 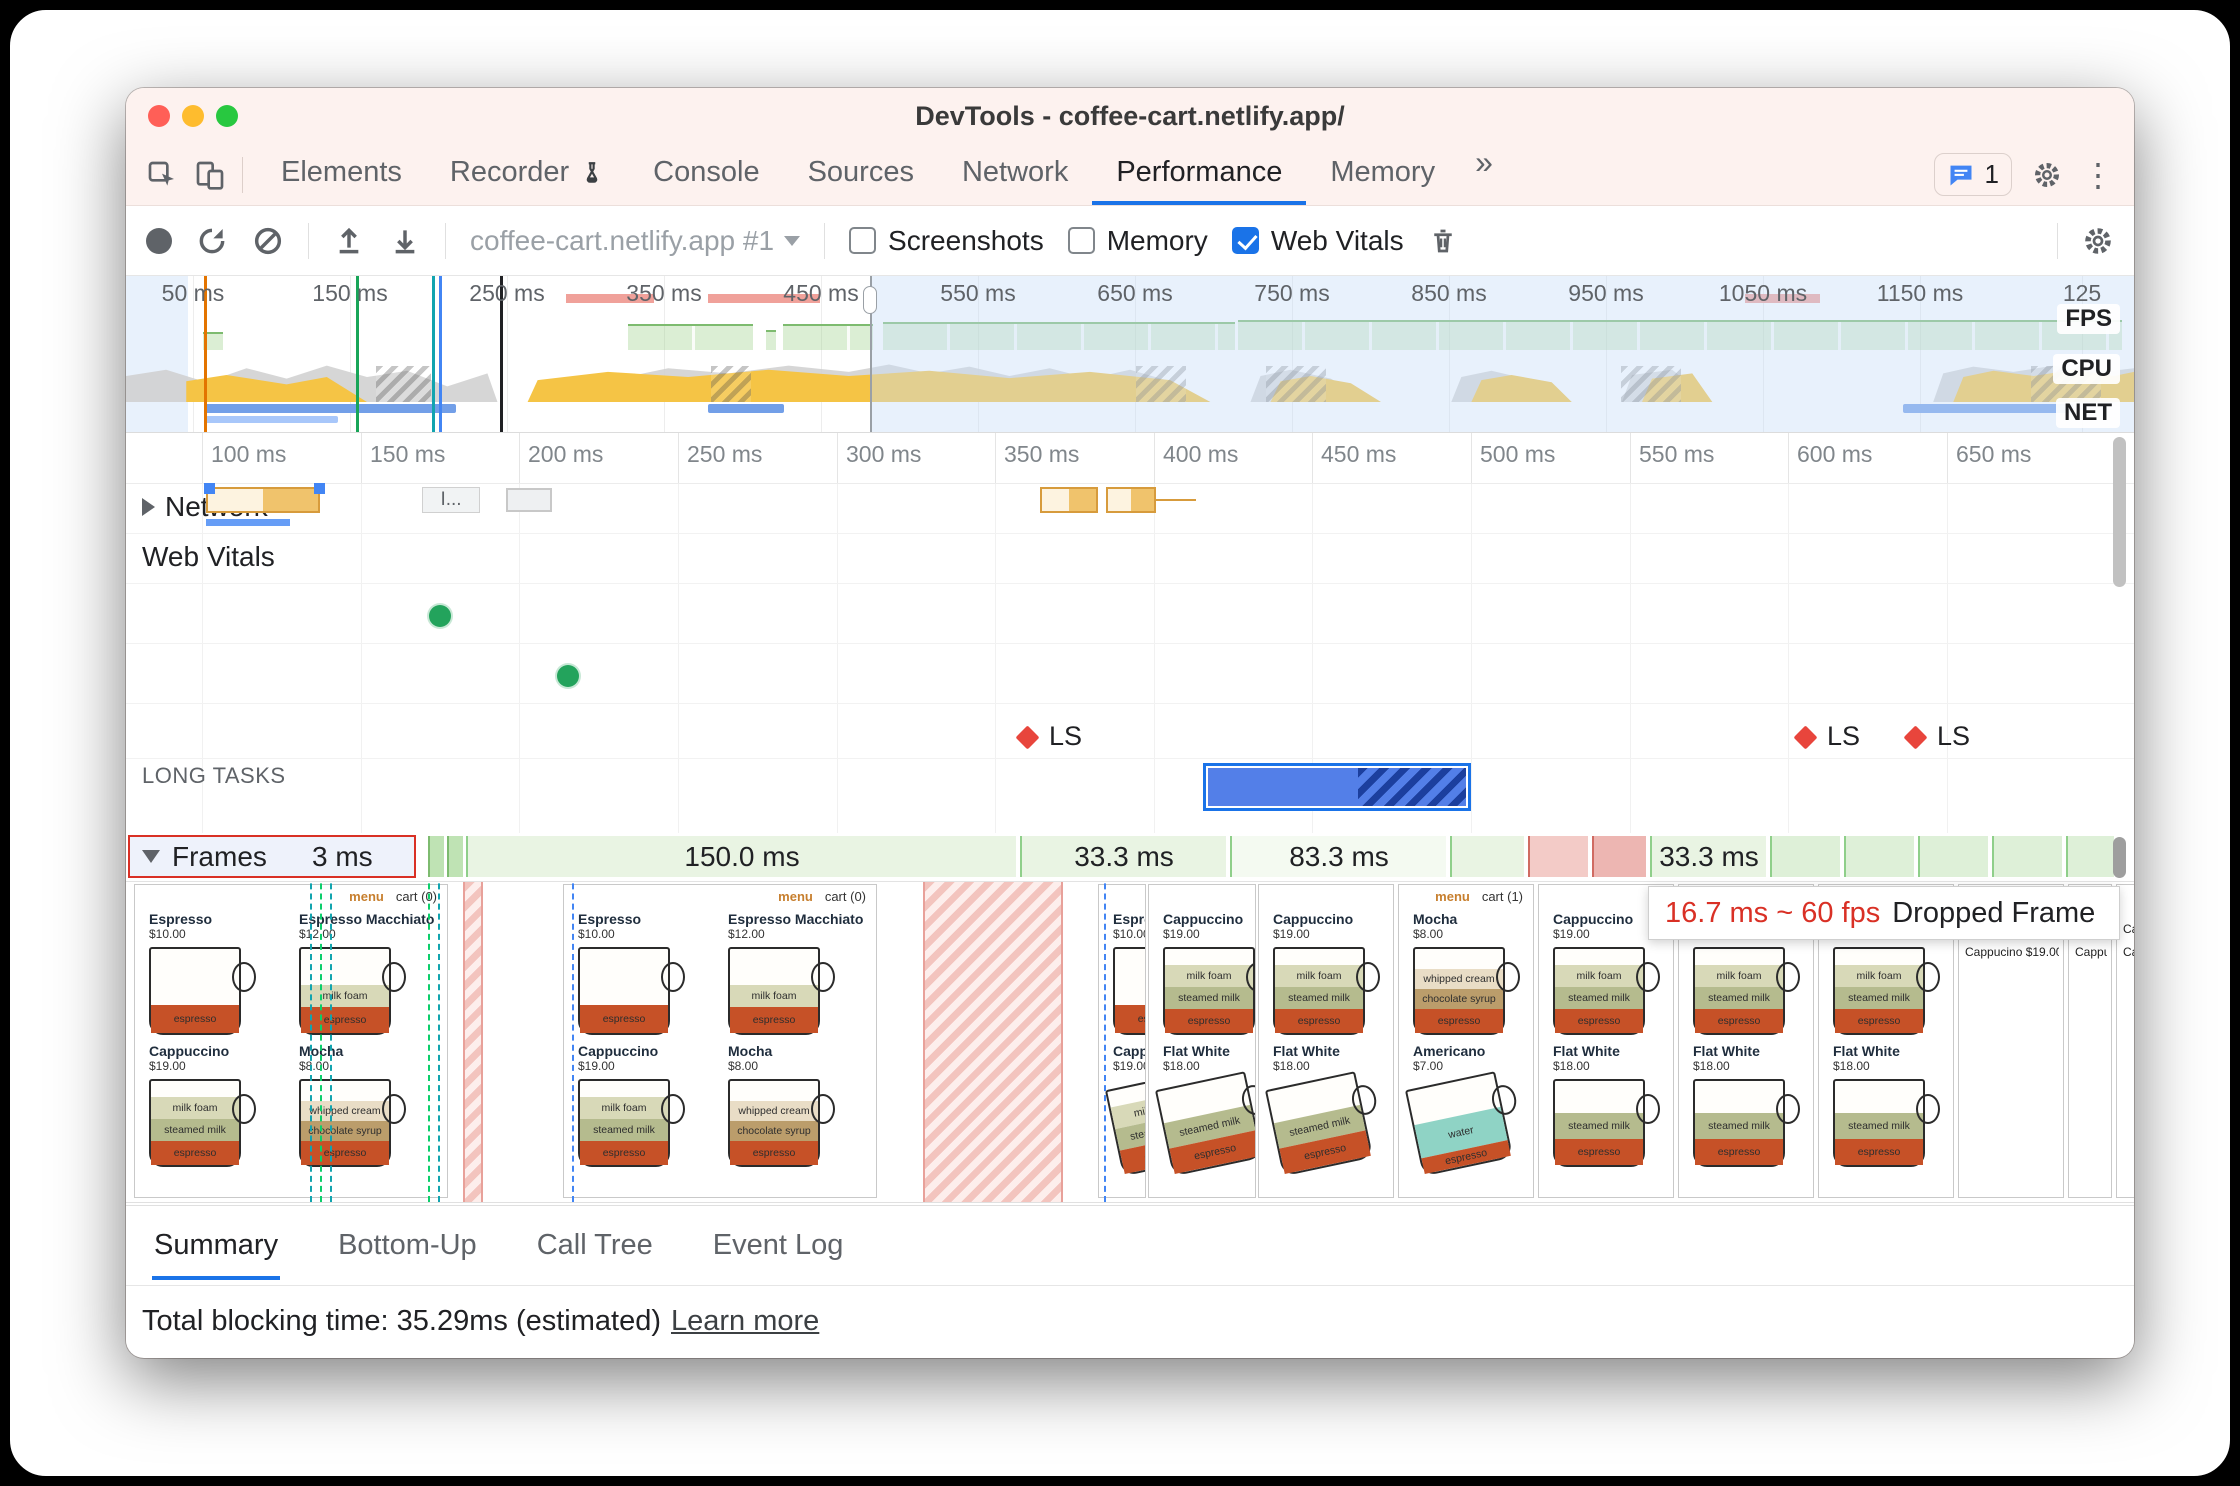 I want to click on tab-summary: Summary, so click(x=216, y=1245).